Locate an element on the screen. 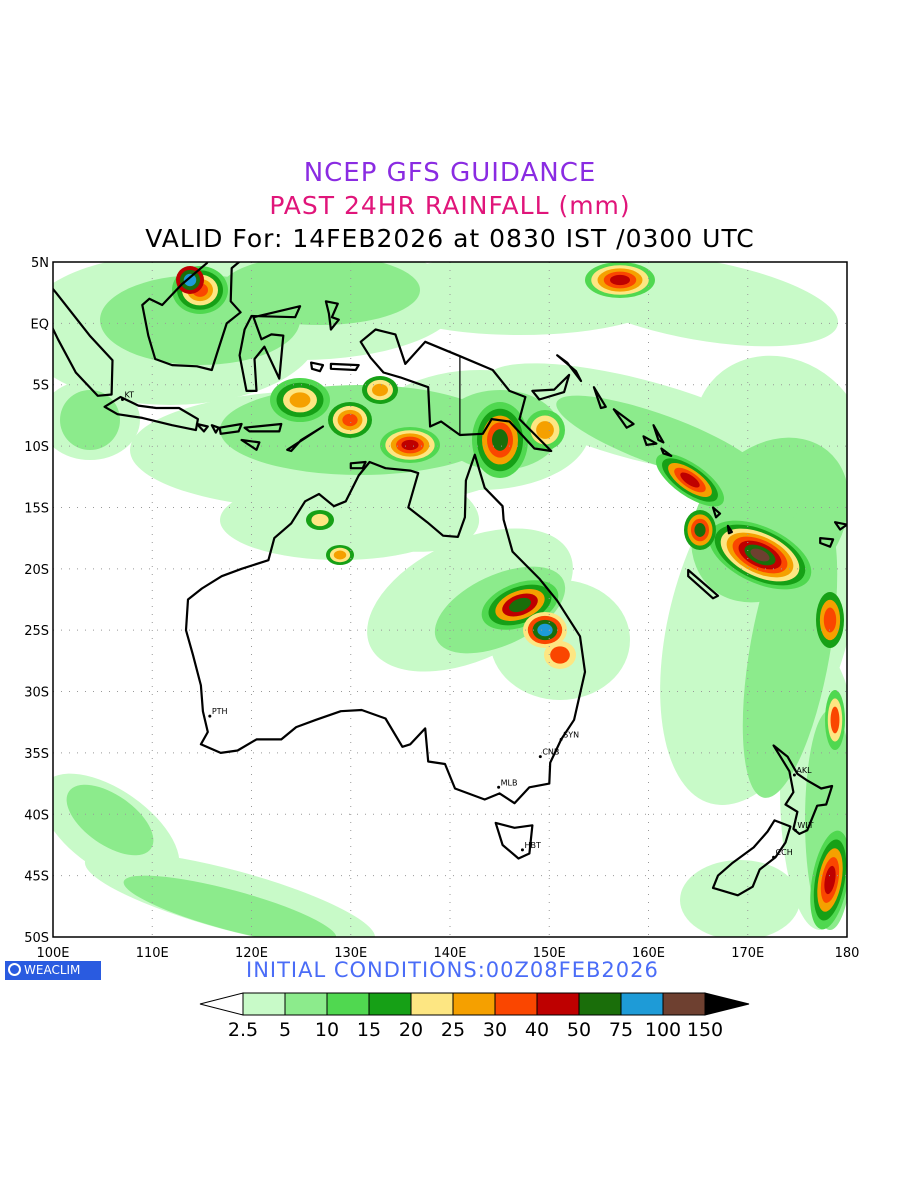  colorbar-label: 50 is located at coordinates (579, 1030).